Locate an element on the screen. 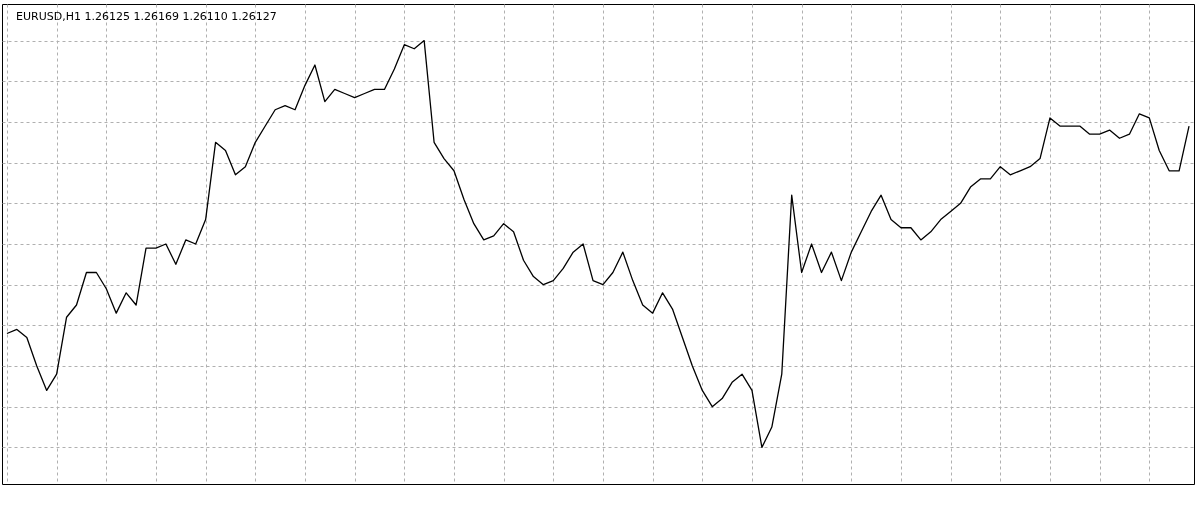  chart-title: EURUSD,H1 1.26125 1.26169 1.26110 1.26127 is located at coordinates (146, 16).